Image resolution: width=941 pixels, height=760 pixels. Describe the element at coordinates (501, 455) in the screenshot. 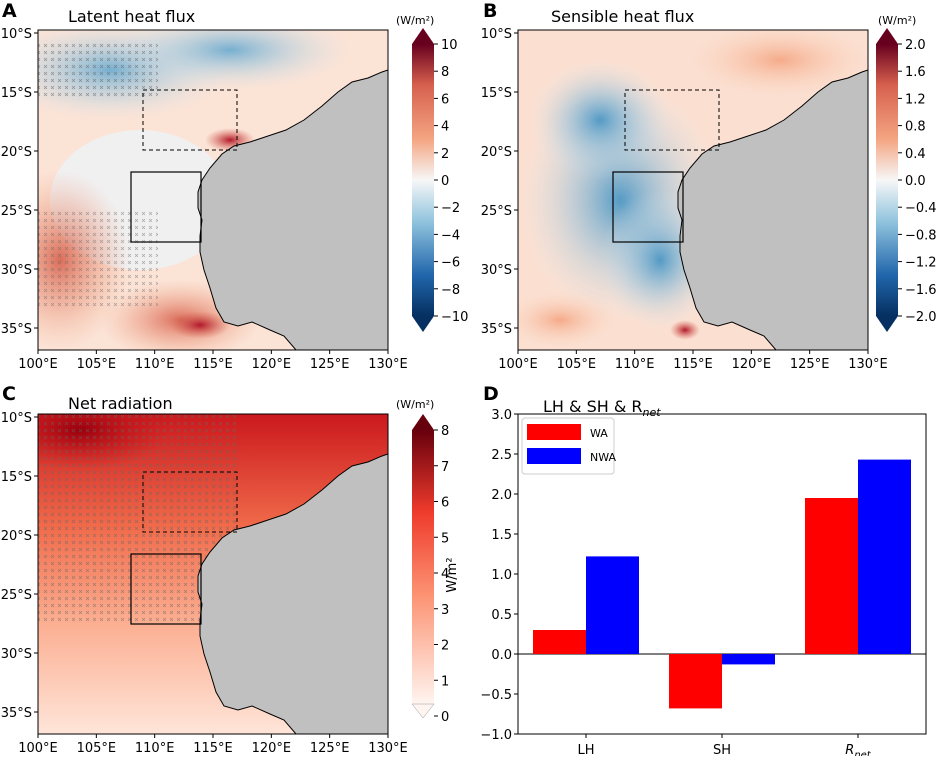

I see `y-tick-label: 2.5` at that location.